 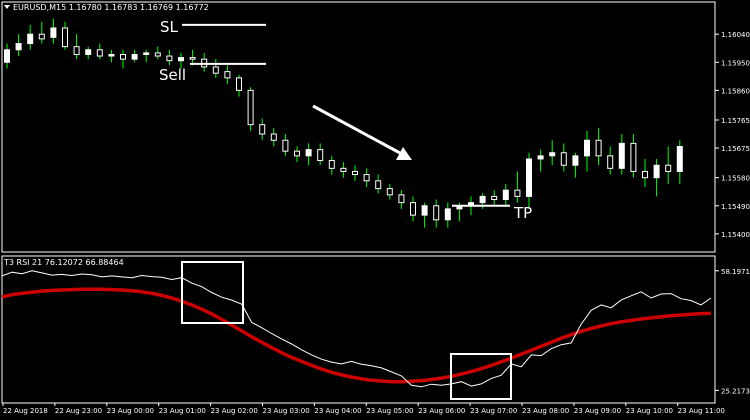 I want to click on time-tick-label: 23 Aug 00:00, so click(x=130, y=411).